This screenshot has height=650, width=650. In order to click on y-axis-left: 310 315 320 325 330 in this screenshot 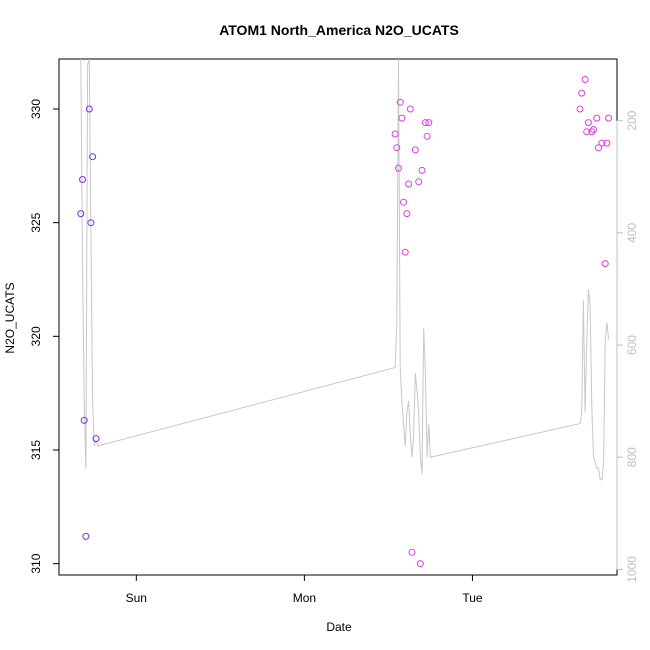, I will do `click(44, 336)`.